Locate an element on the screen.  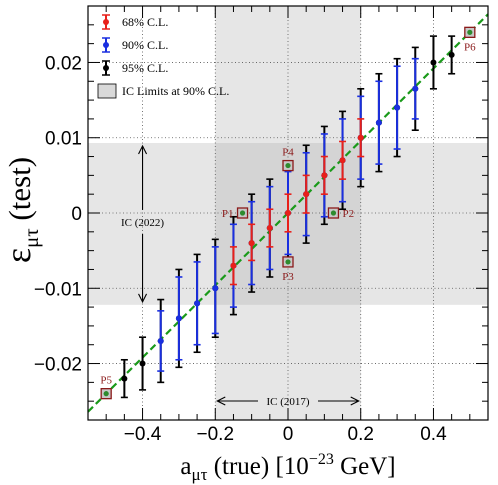
legend-item: 95% C.L. is located at coordinates (135, 68).